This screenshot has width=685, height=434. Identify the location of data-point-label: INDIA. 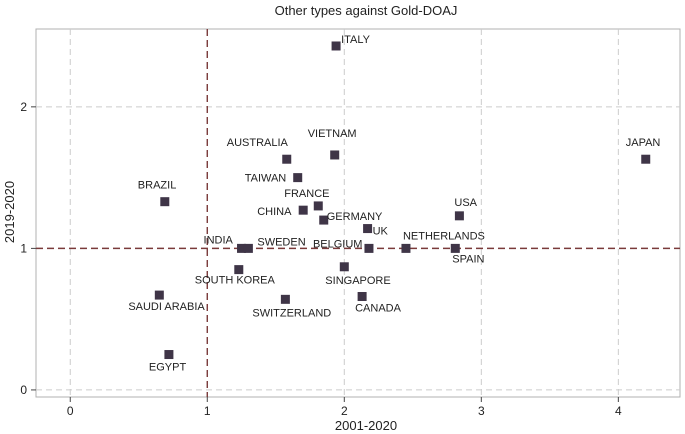
(219, 240).